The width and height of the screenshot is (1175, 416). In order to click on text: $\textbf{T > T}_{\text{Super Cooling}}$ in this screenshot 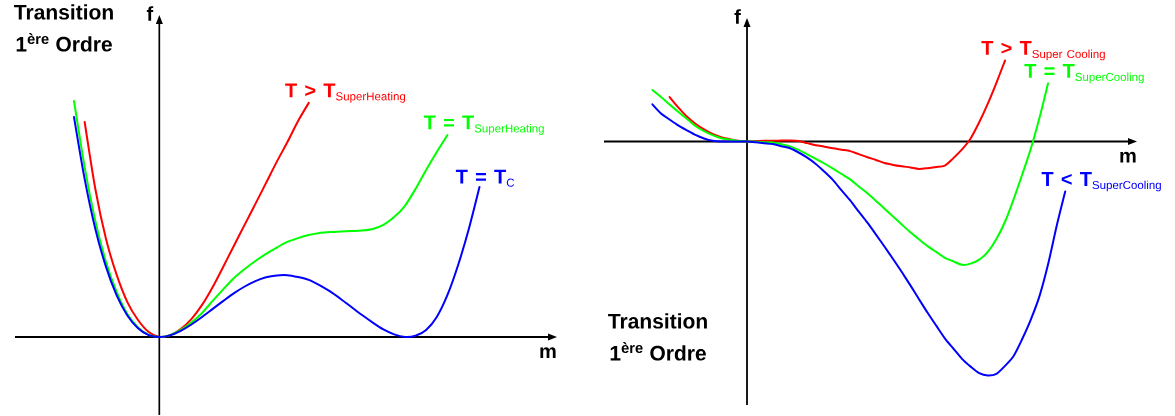, I will do `click(1043, 51)`.